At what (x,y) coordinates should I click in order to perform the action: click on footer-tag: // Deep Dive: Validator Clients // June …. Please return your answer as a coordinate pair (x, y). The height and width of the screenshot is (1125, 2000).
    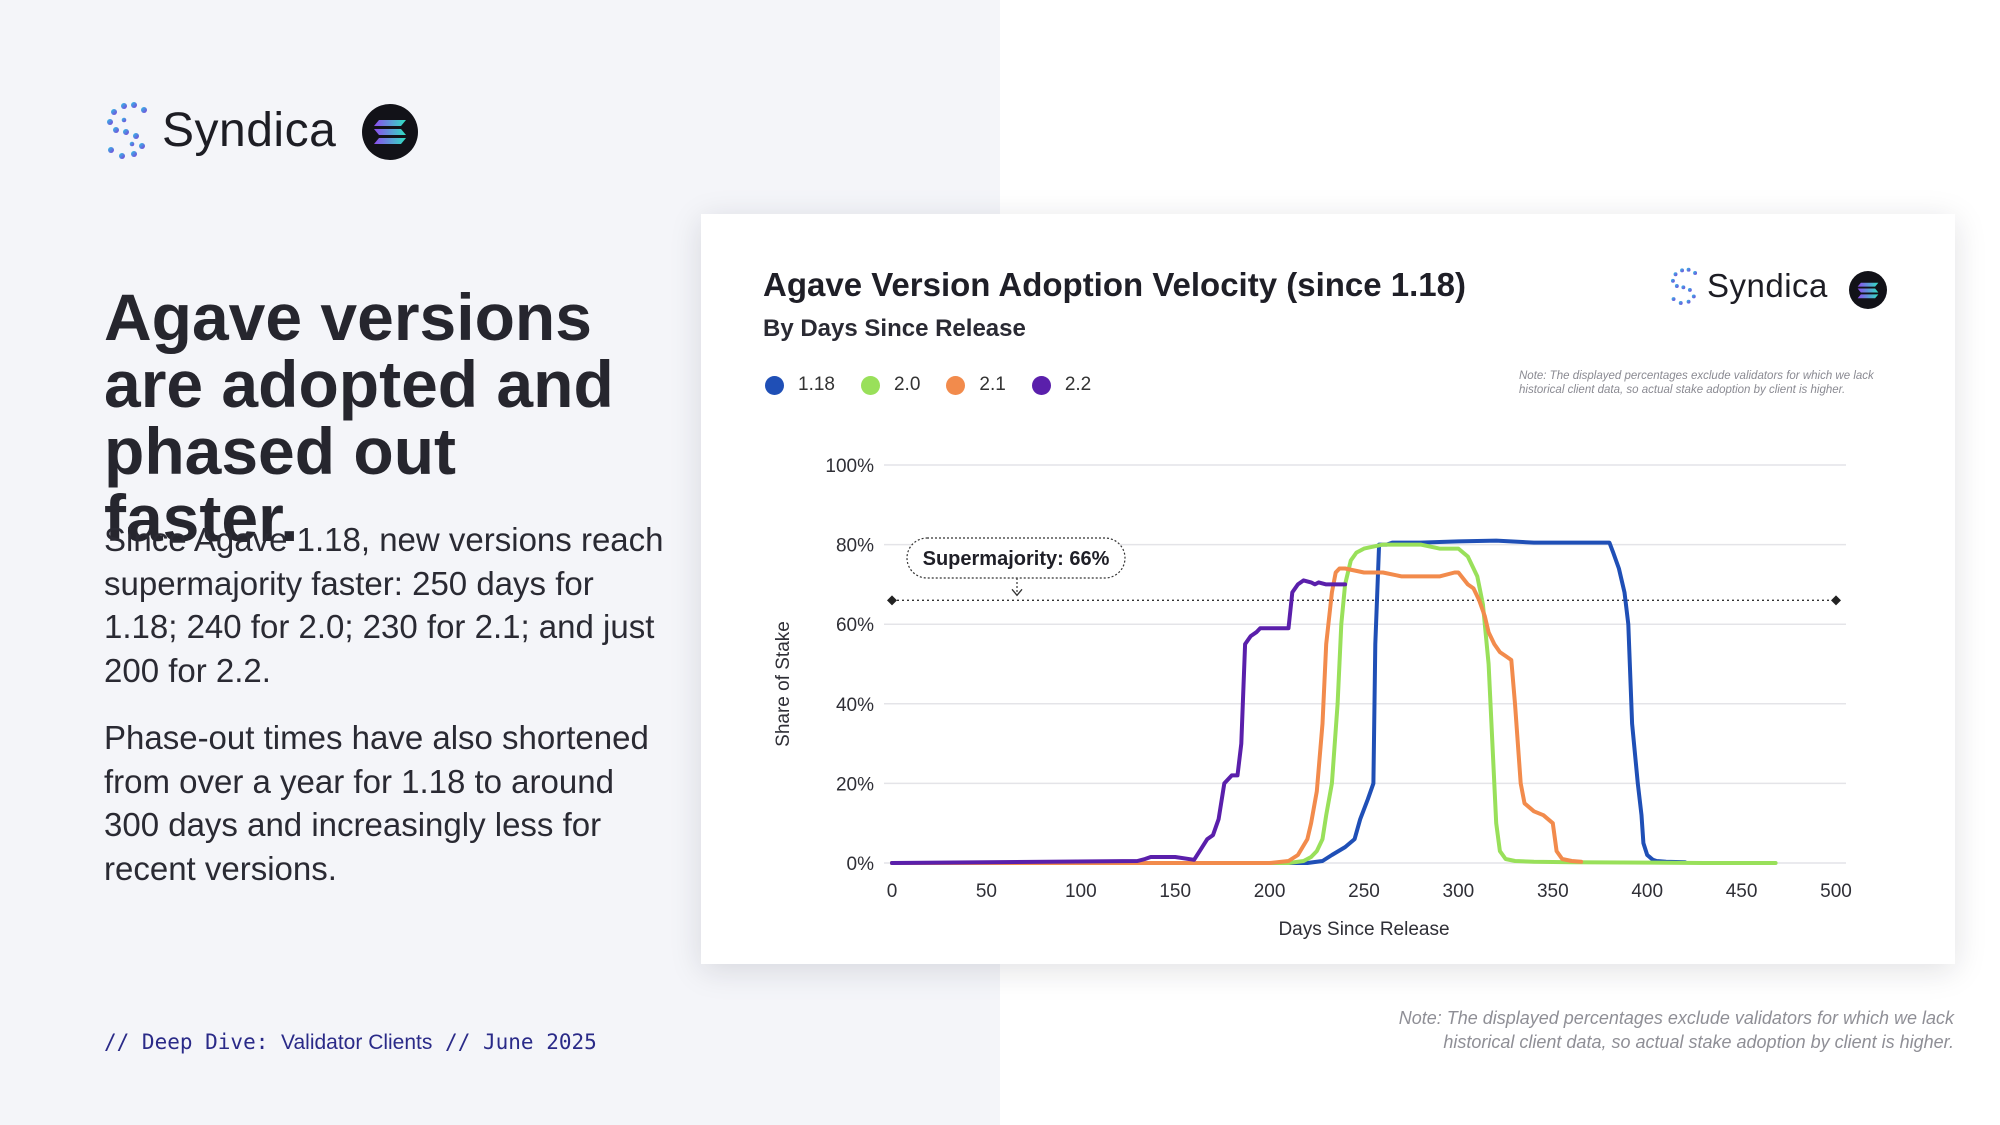
    Looking at the image, I should click on (350, 1042).